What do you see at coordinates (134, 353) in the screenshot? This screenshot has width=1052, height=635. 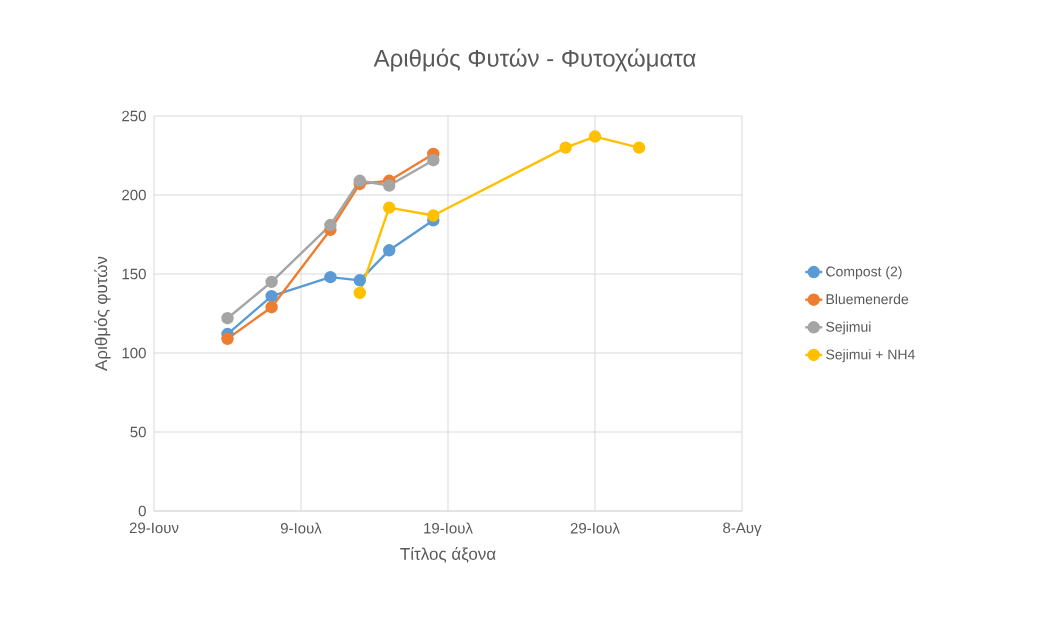 I see `y-tick-label: 100` at bounding box center [134, 353].